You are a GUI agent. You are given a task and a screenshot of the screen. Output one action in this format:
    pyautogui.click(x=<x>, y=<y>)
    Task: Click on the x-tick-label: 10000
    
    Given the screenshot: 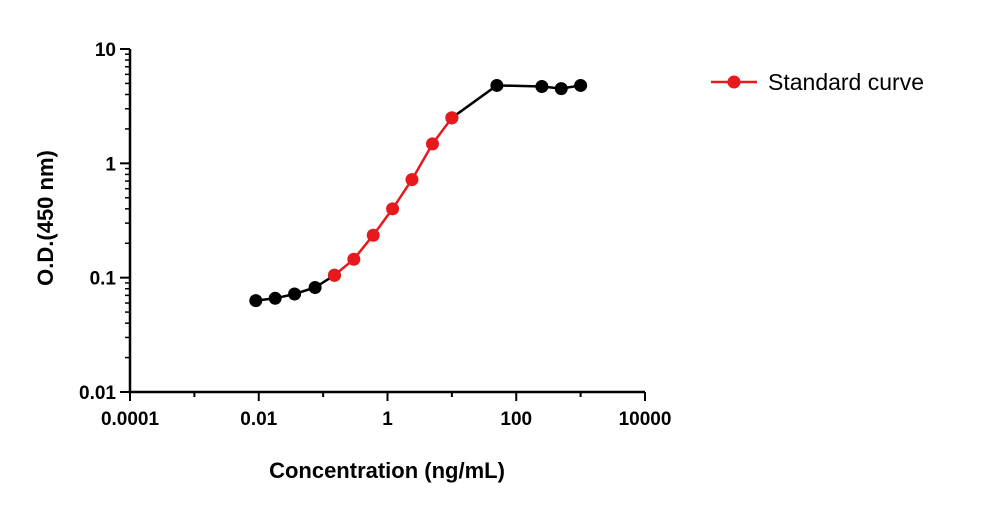 What is the action you would take?
    pyautogui.click(x=645, y=419)
    